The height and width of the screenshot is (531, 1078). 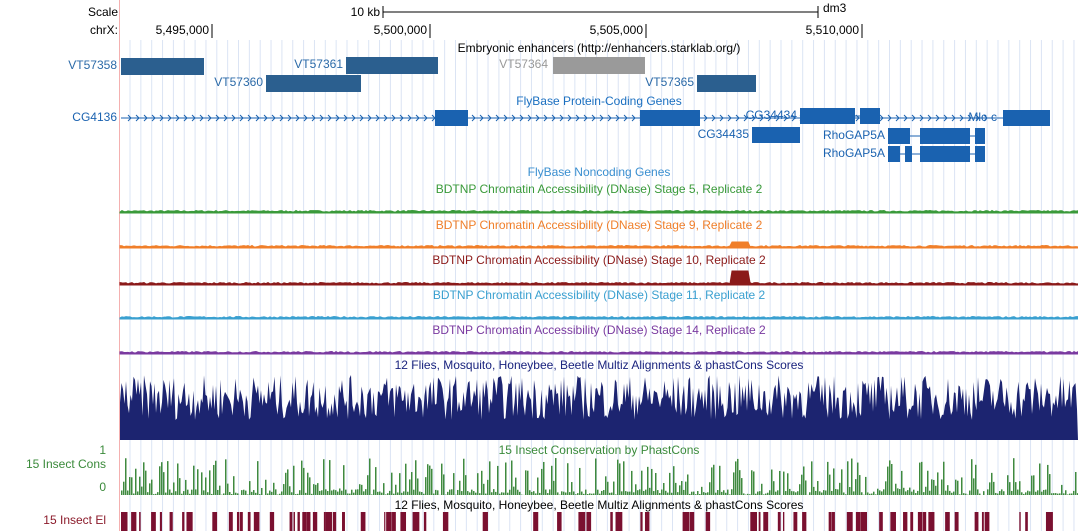 What do you see at coordinates (982, 117) in the screenshot?
I see `gene-label: Mlc-c` at bounding box center [982, 117].